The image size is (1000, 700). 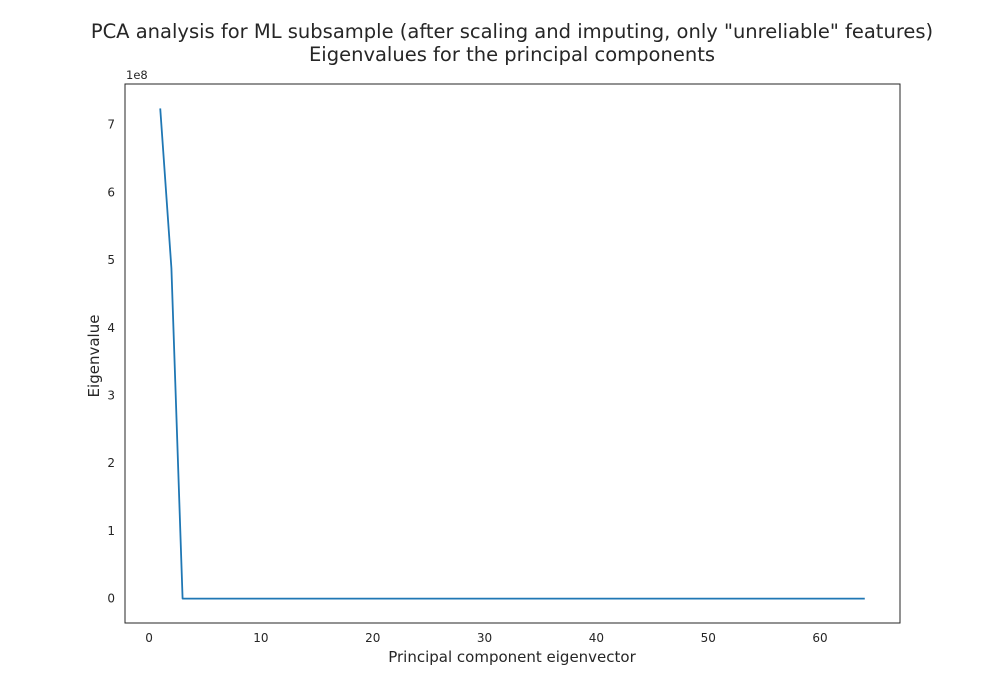 What do you see at coordinates (111, 395) in the screenshot?
I see `y-tick-label: 3` at bounding box center [111, 395].